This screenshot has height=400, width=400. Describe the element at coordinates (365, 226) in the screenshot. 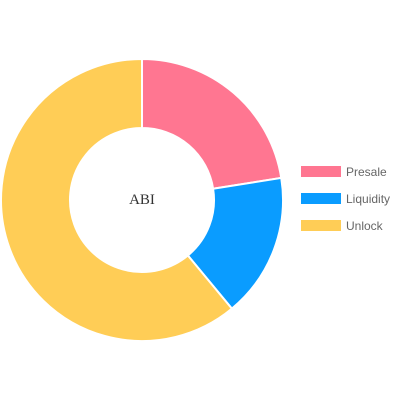

I see `legend-label-unlock: Unlock` at that location.